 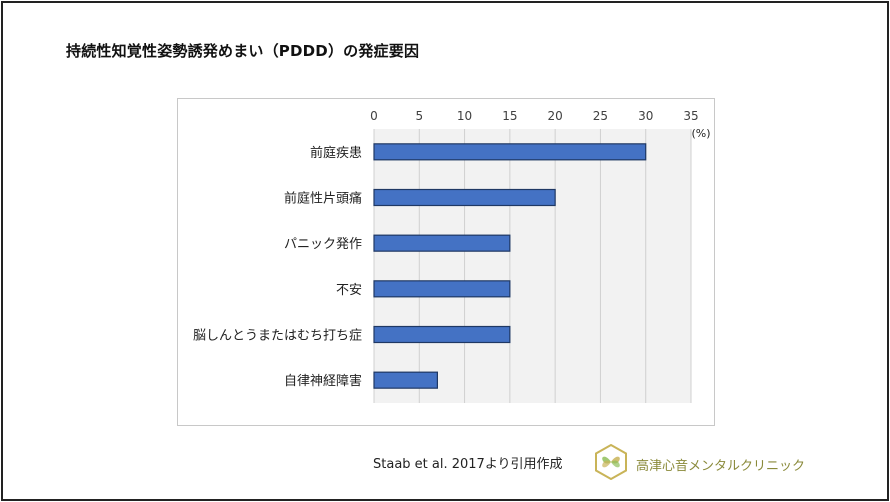 I want to click on category-label: パニック発作, so click(x=323, y=244).